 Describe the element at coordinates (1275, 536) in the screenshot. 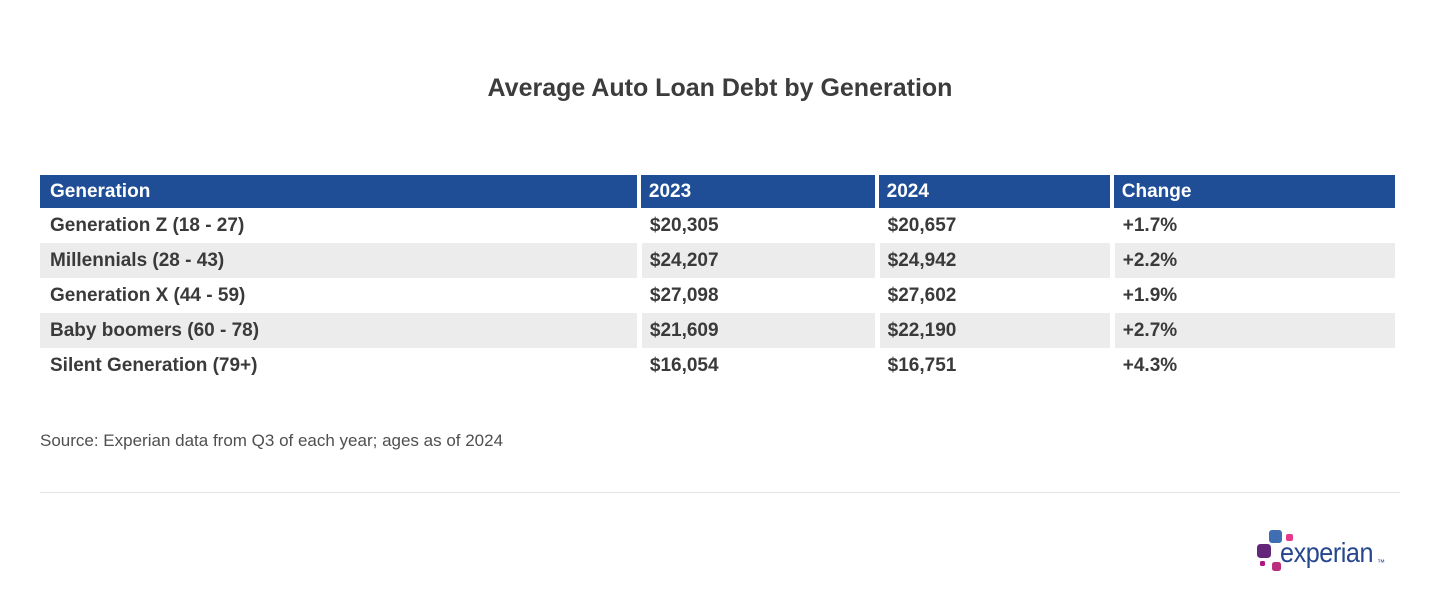

I see `logo-square-blue-icon` at that location.